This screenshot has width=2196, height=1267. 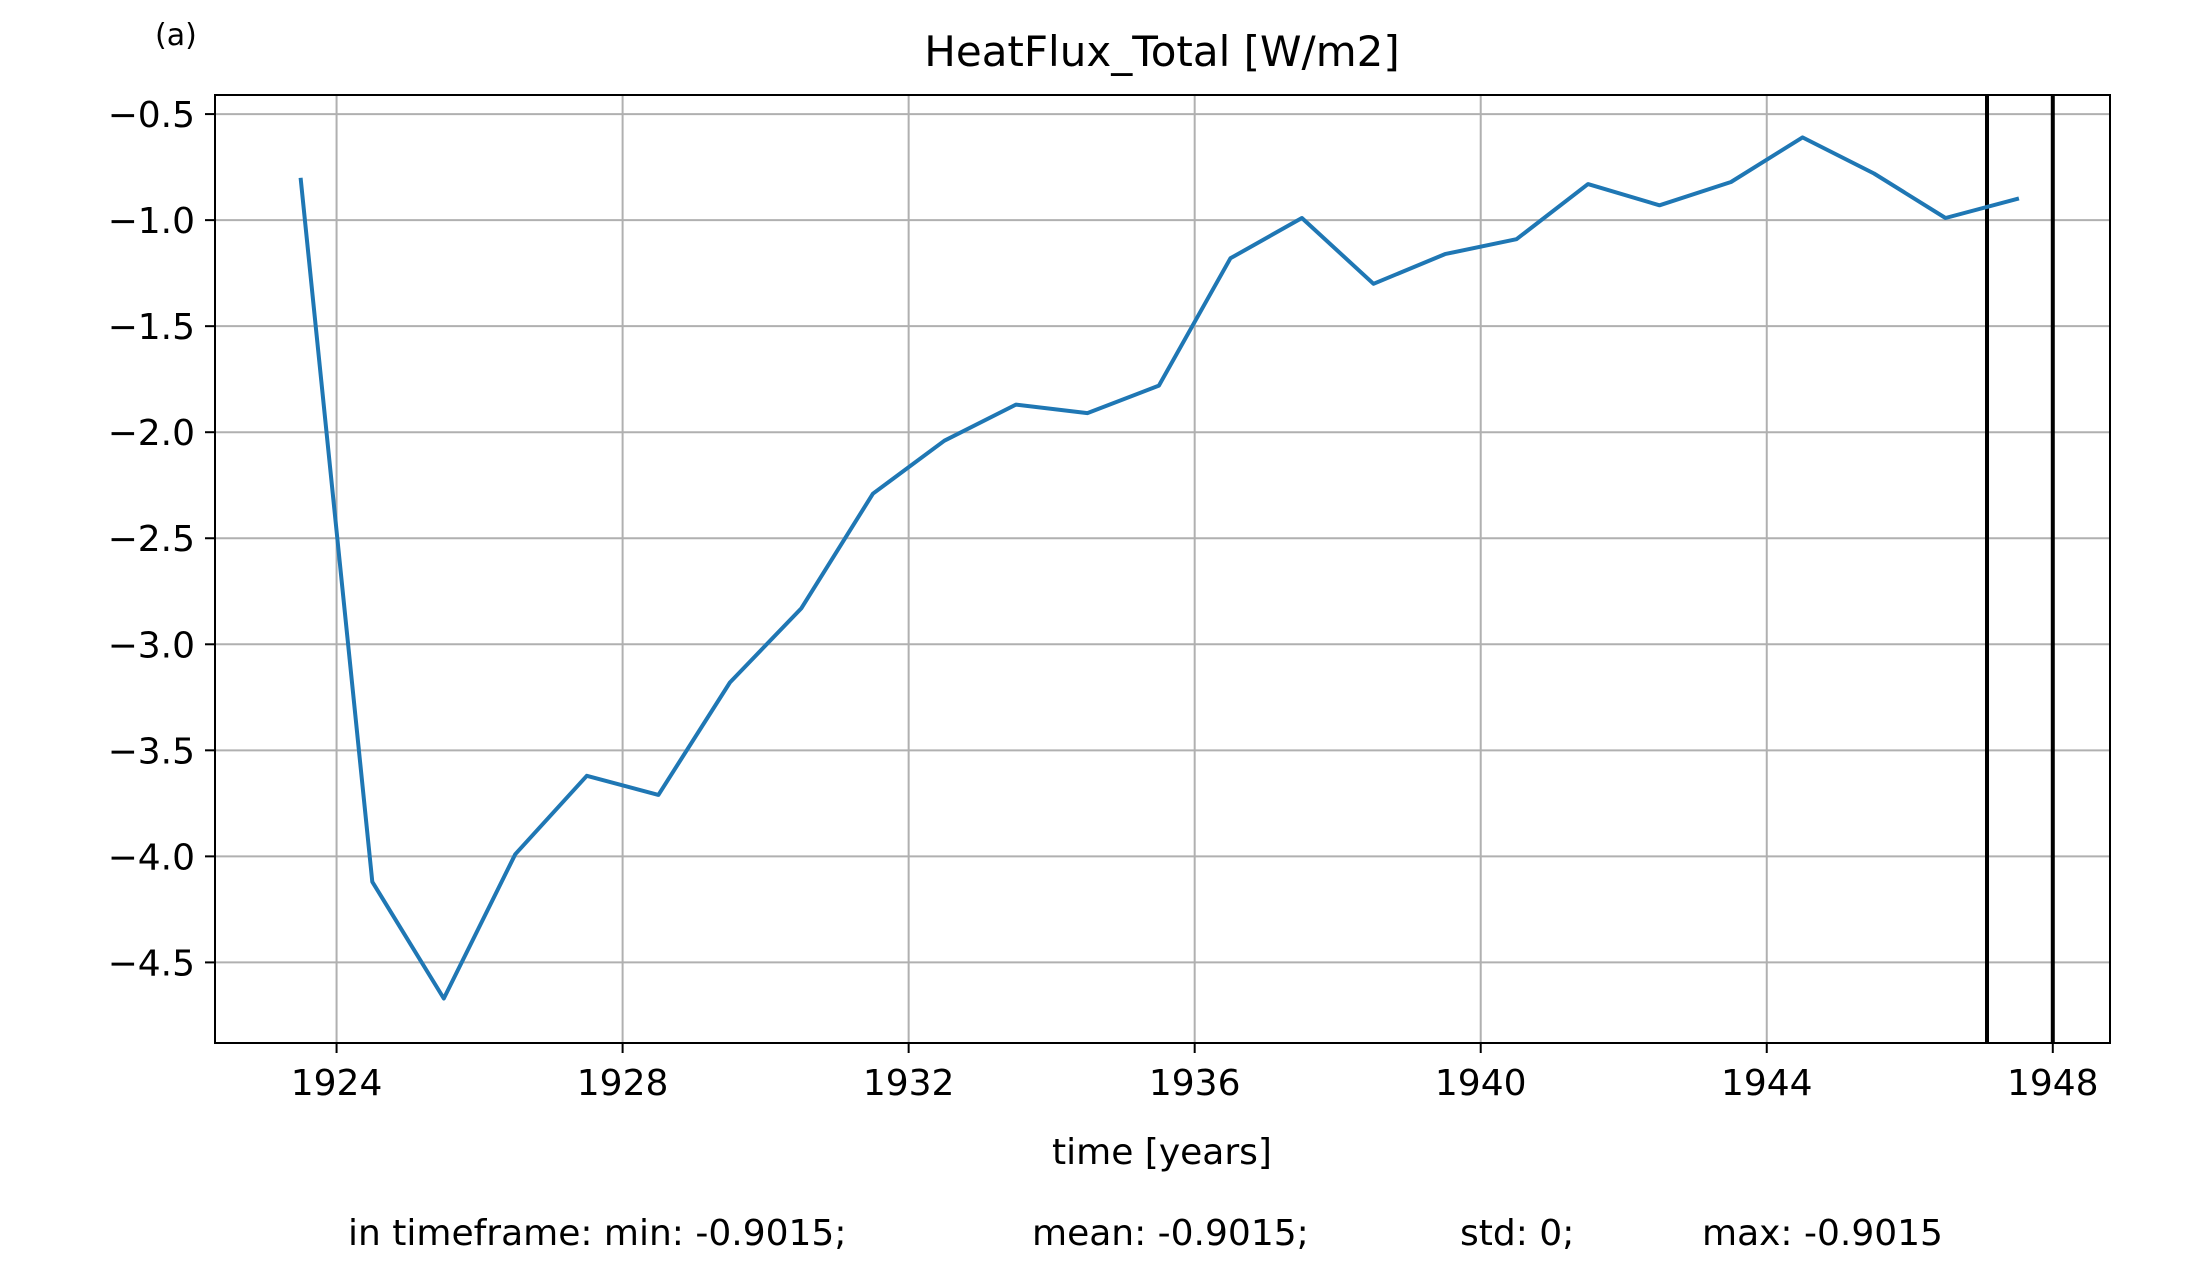 What do you see at coordinates (1517, 1233) in the screenshot?
I see `stat-std: std: 0;` at bounding box center [1517, 1233].